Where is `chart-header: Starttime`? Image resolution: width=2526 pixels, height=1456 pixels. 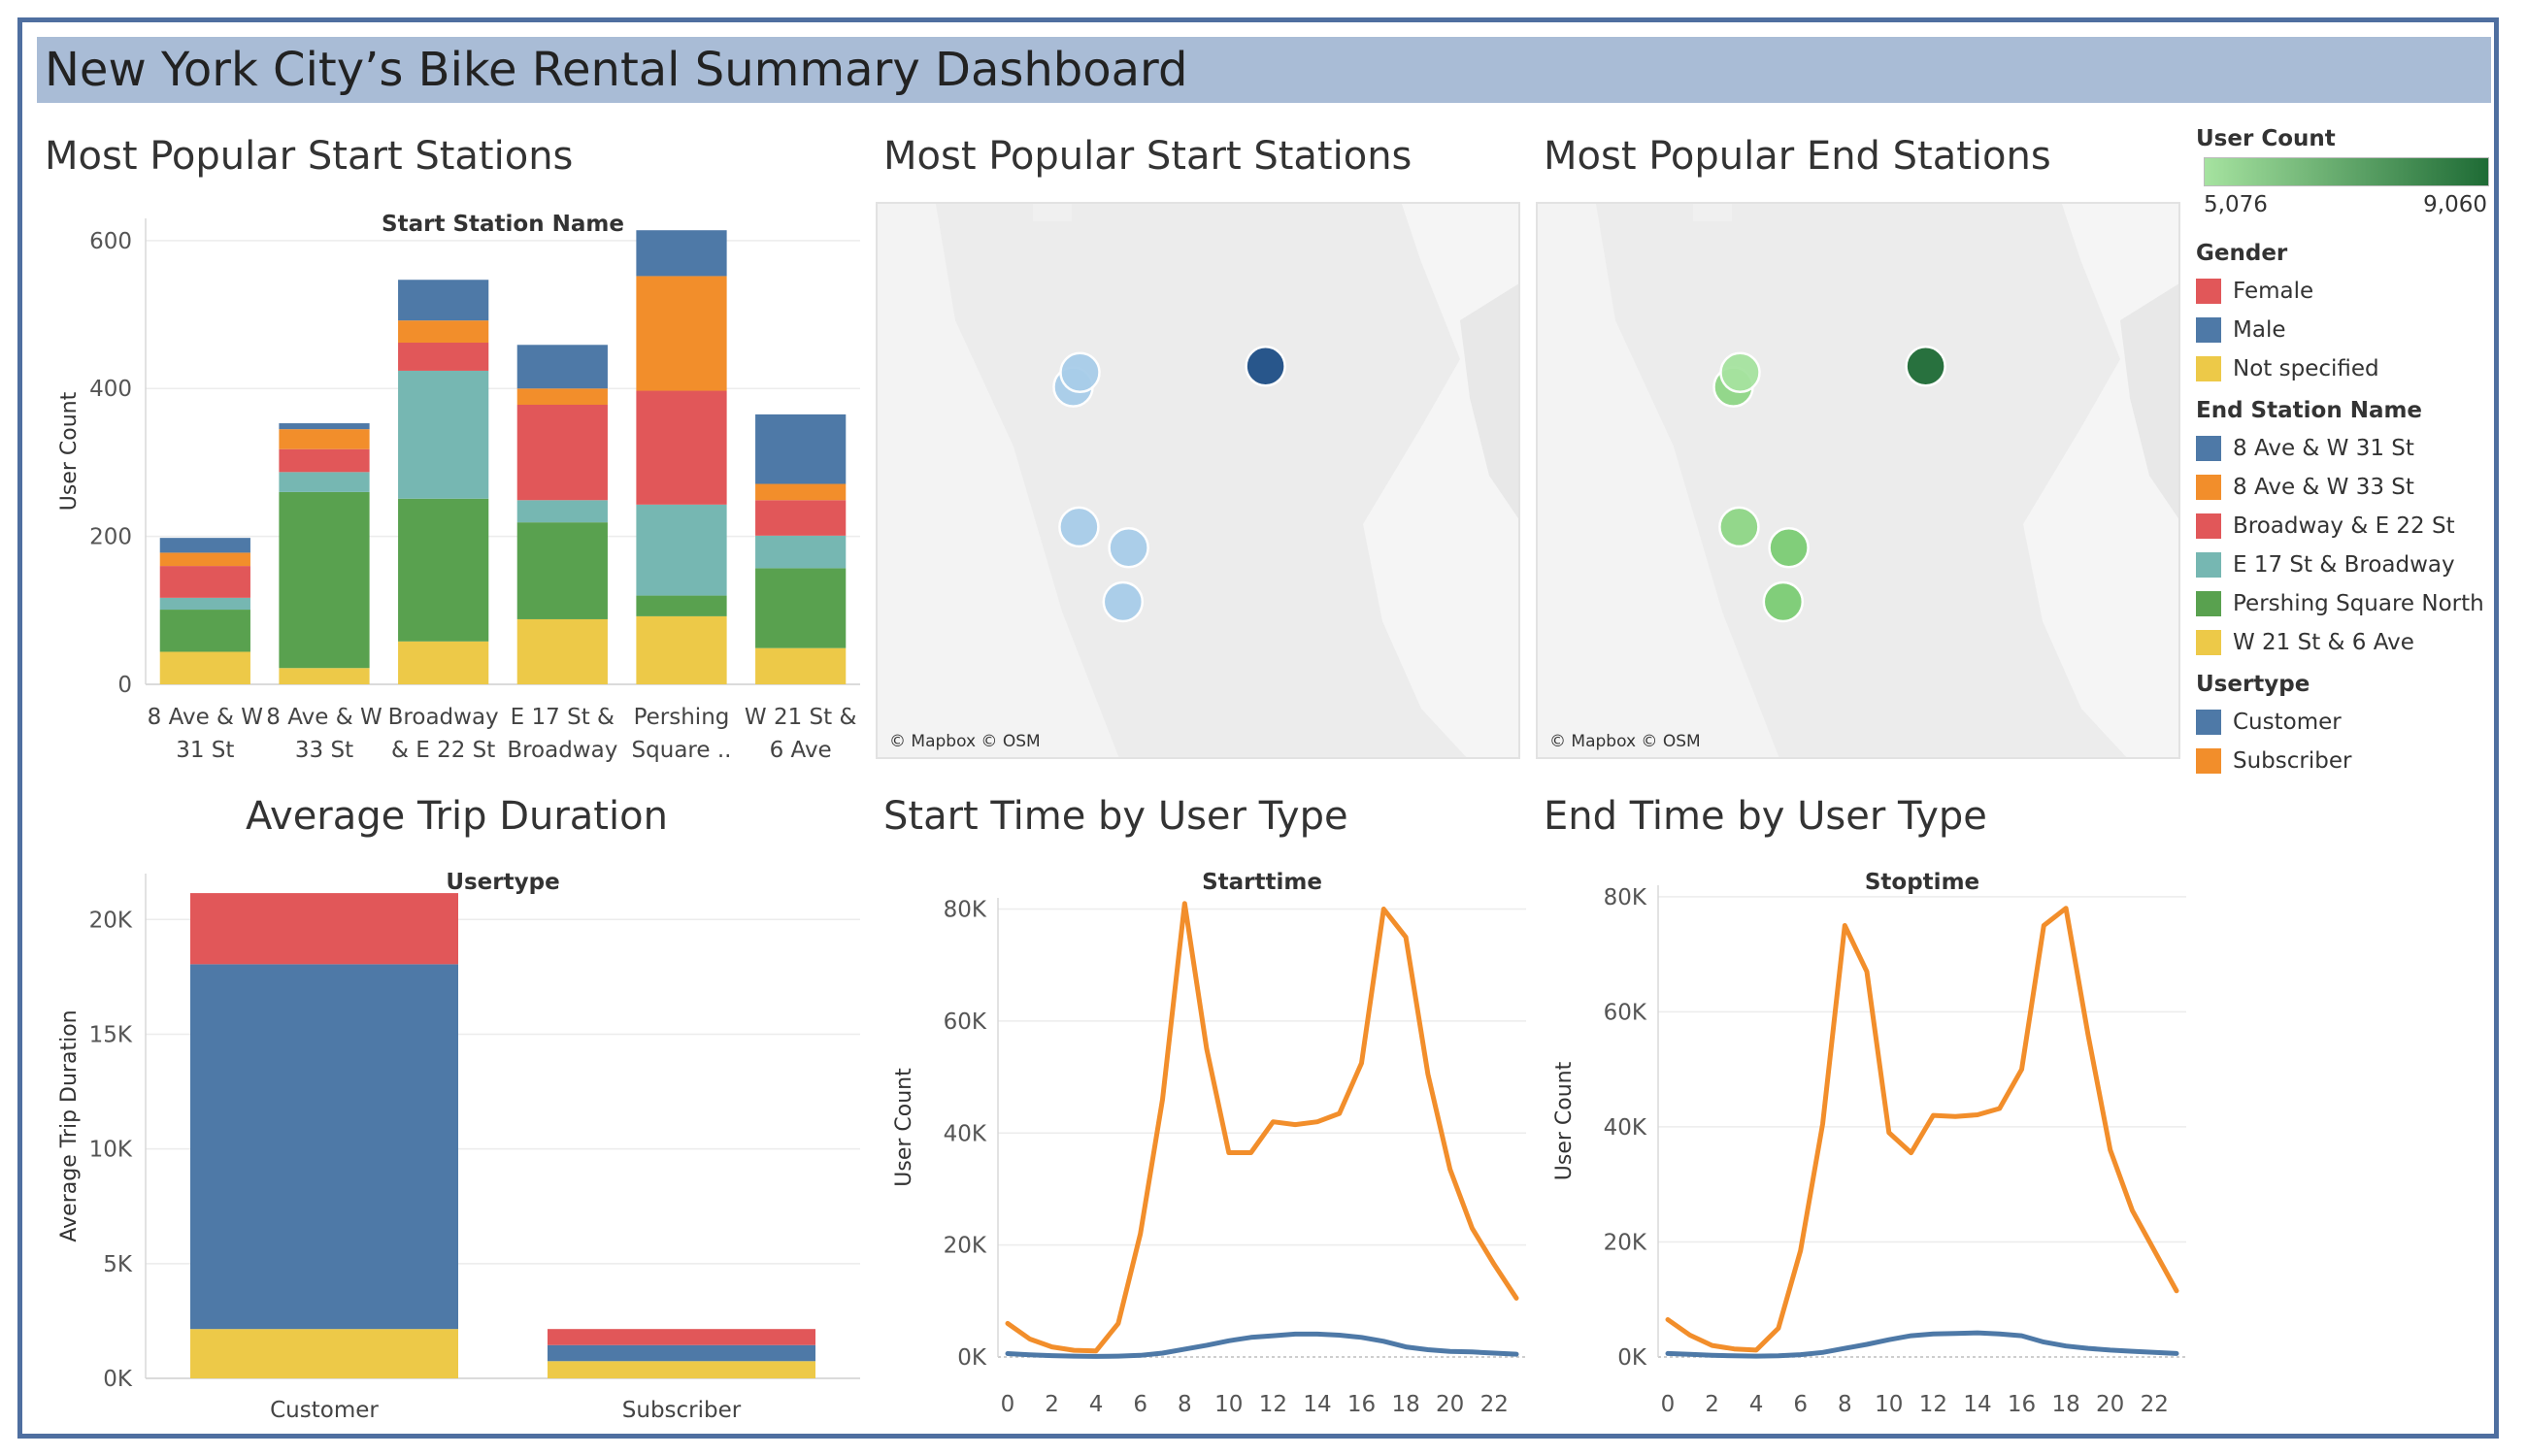 chart-header: Starttime is located at coordinates (1262, 882).